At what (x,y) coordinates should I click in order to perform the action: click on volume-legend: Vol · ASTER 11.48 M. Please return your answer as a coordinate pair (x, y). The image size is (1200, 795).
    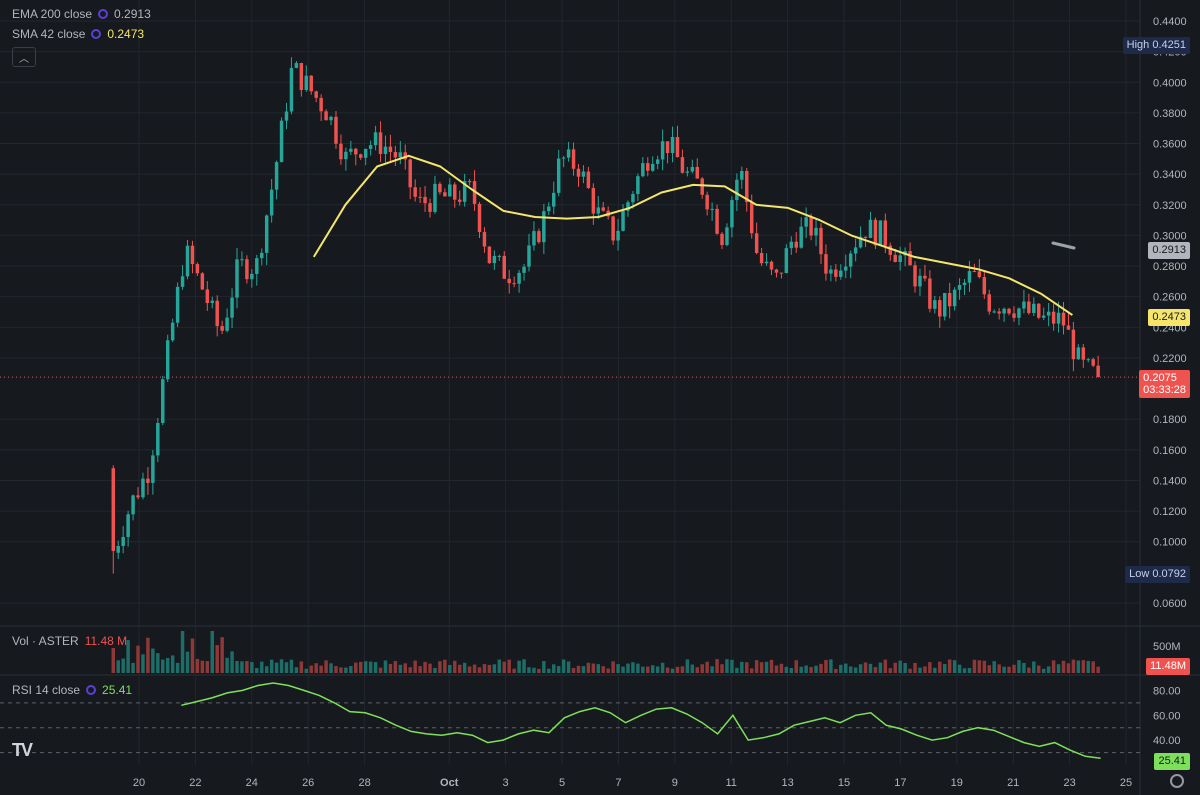
    Looking at the image, I should click on (69, 641).